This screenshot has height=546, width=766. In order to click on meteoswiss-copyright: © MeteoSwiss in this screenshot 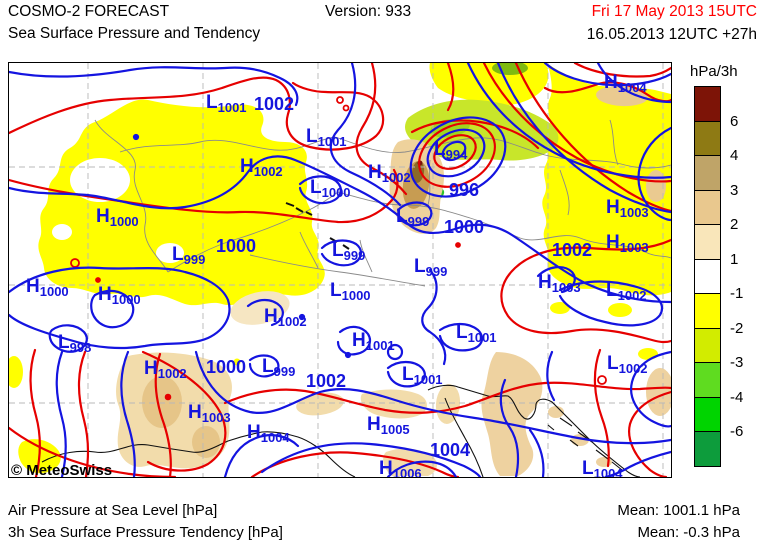, I will do `click(61, 469)`.